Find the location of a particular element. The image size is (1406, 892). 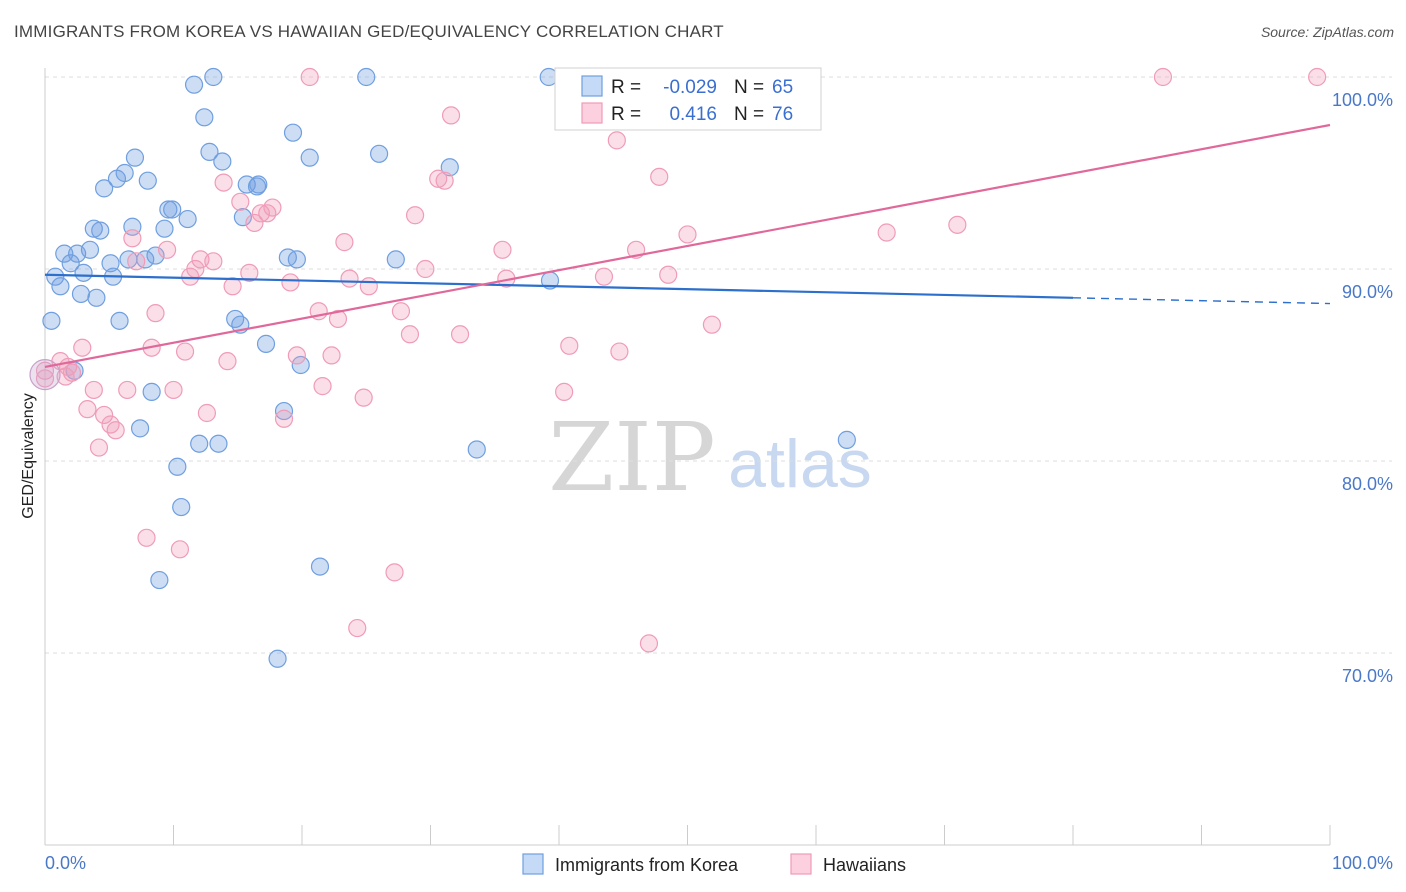

y-tick-label: 70.0% is located at coordinates (1367, 676).